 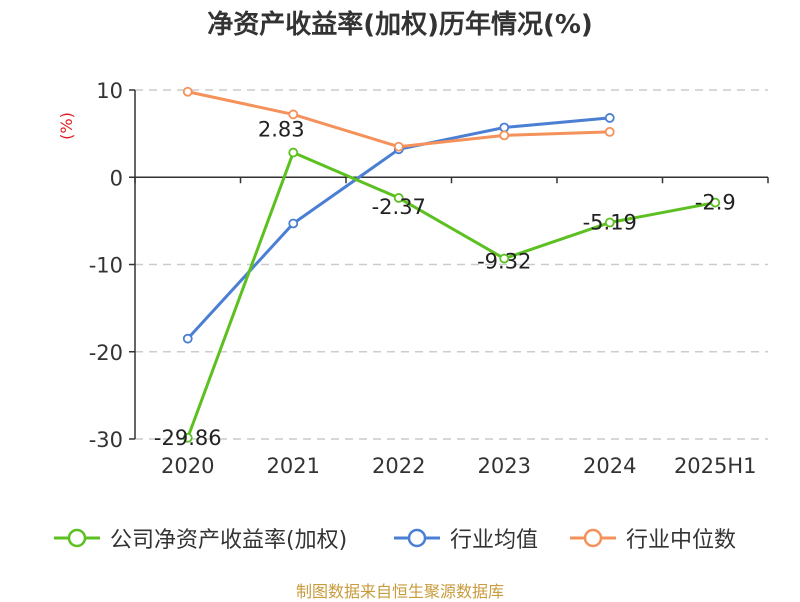 What do you see at coordinates (504, 466) in the screenshot?
I see `x-tick-label: 2023` at bounding box center [504, 466].